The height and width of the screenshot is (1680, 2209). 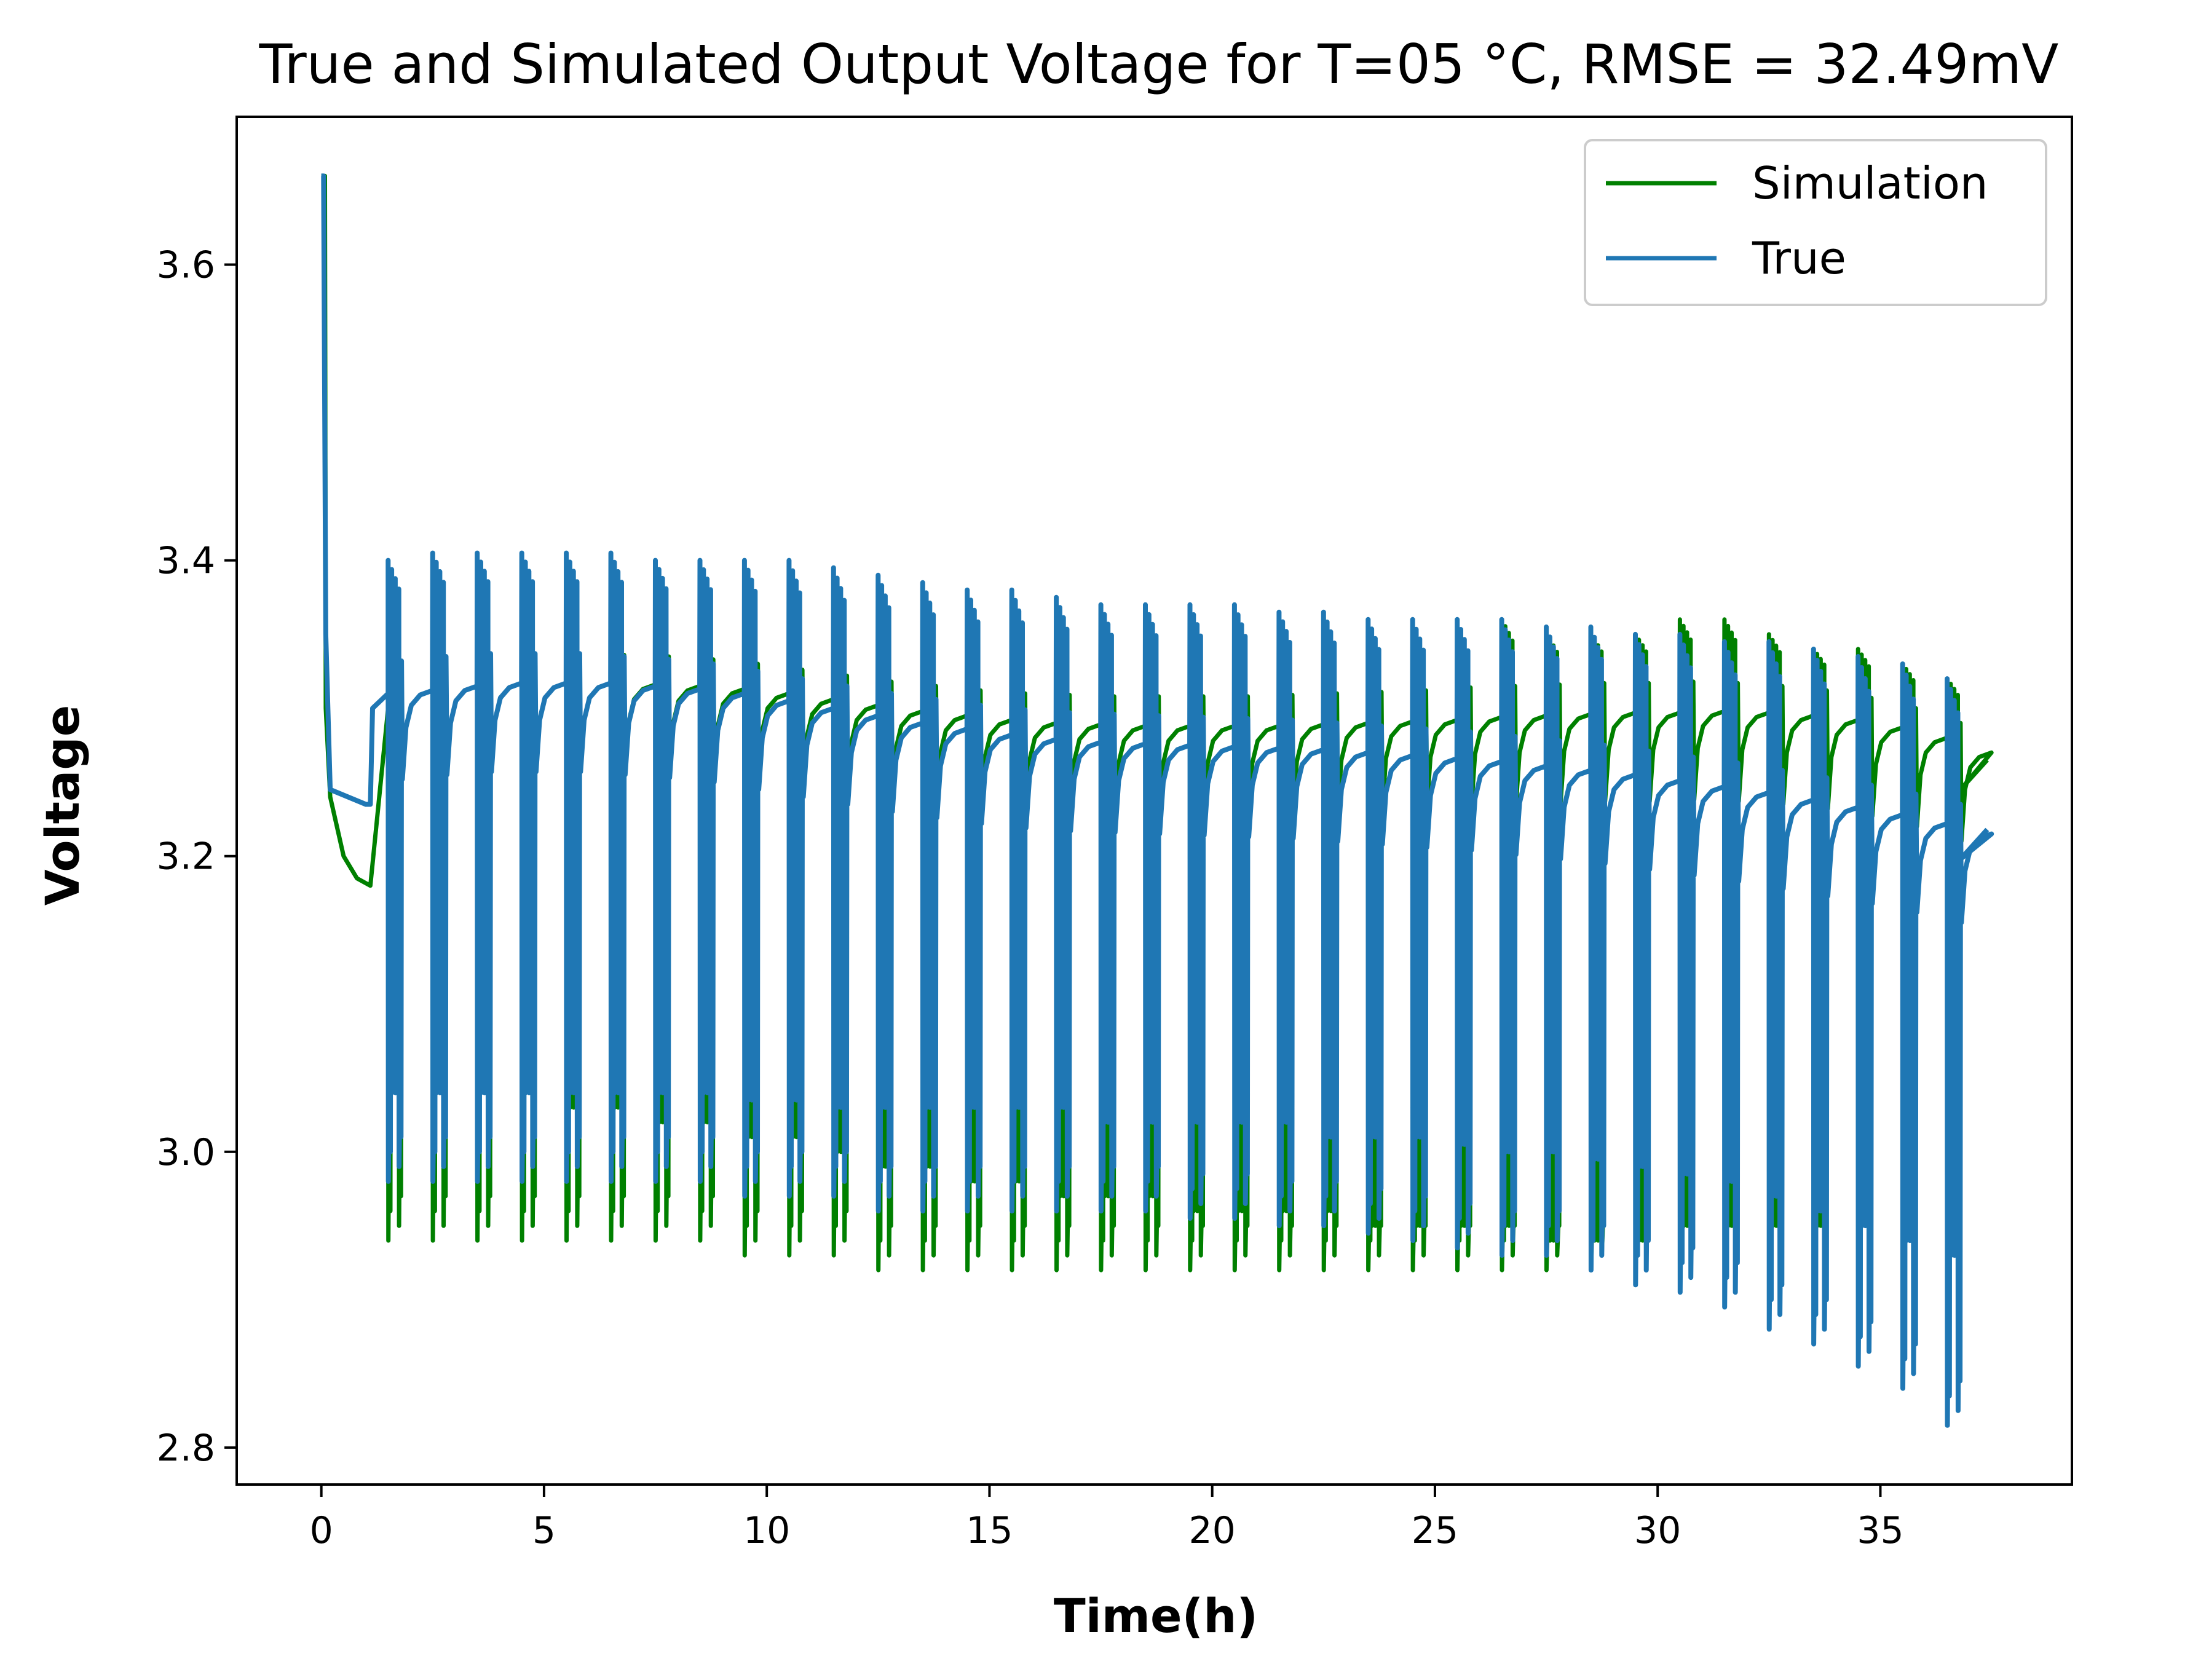 I want to click on x-axis-ticks: 0 5 10 15 20 25 30 35, so click(x=1107, y=1518).